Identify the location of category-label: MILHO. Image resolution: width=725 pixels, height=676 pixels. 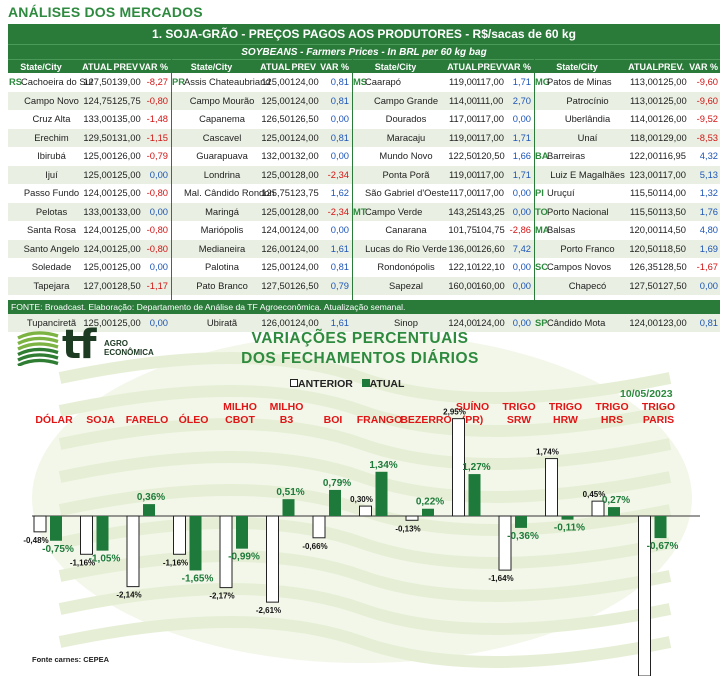
(240, 407).